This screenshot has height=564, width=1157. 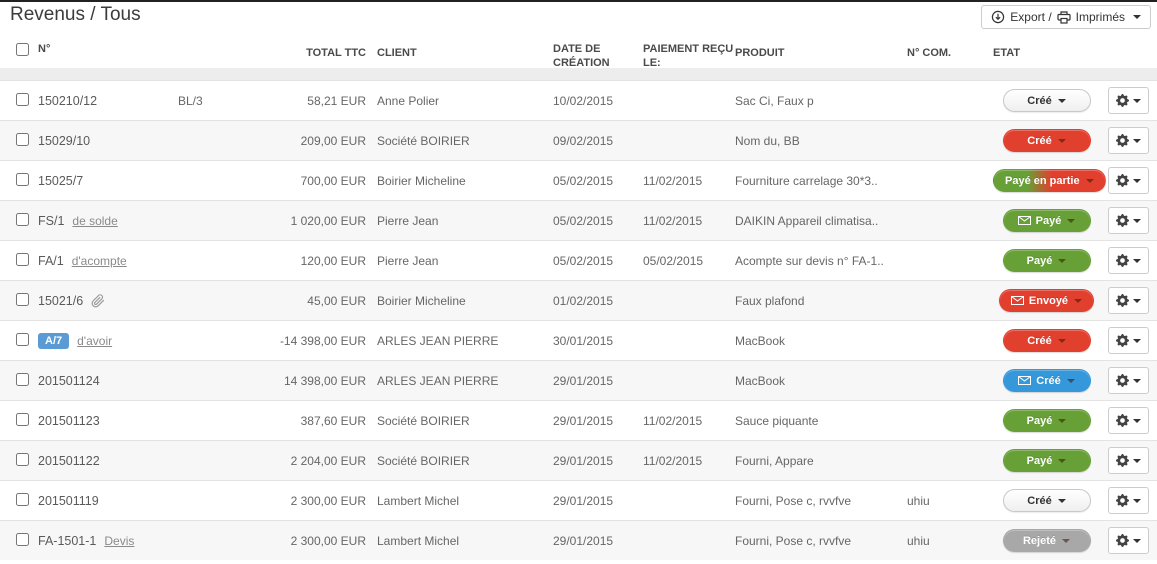 What do you see at coordinates (44, 49) in the screenshot?
I see `col-header-num: N°` at bounding box center [44, 49].